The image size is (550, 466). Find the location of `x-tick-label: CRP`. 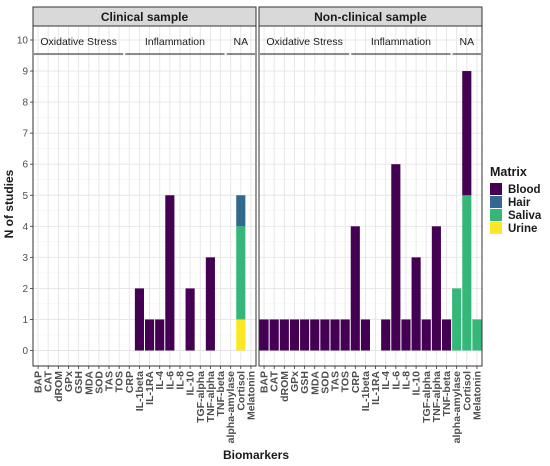

x-tick-label: CRP is located at coordinates (356, 382).